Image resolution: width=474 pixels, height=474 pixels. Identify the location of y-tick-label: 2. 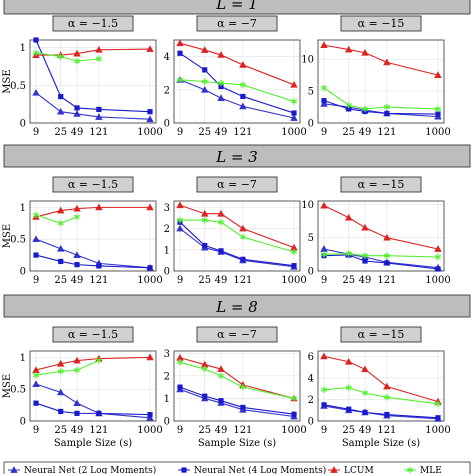
(311, 400).